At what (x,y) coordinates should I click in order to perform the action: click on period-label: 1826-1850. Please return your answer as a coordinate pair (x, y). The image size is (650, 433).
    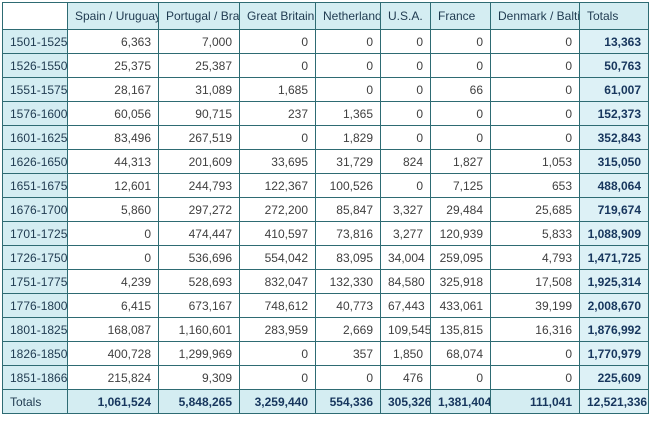
    Looking at the image, I should click on (35, 353).